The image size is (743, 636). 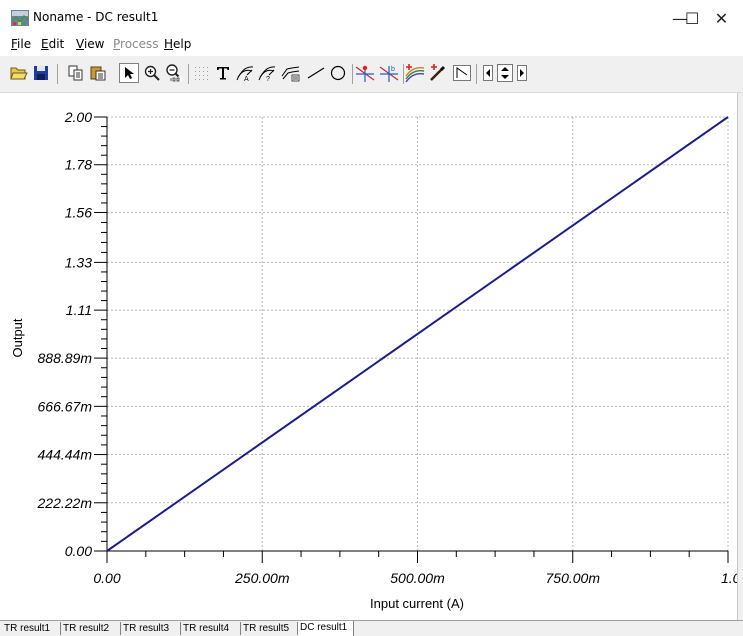 What do you see at coordinates (78, 212) in the screenshot?
I see `y-tick-label: 1.56` at bounding box center [78, 212].